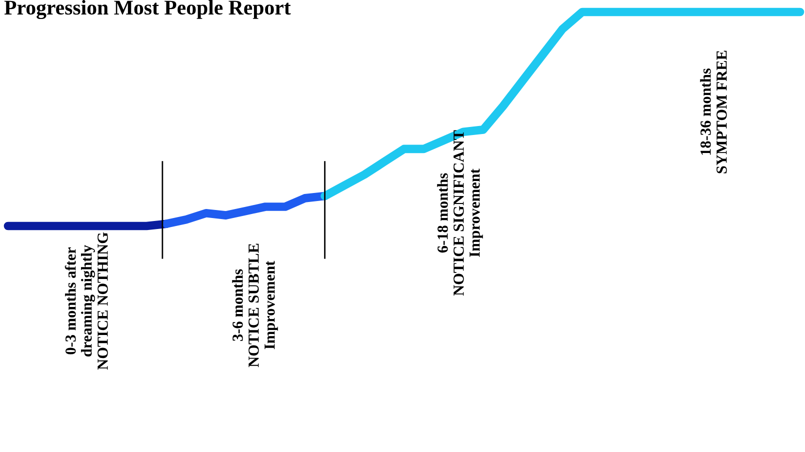  Describe the element at coordinates (147, 10) in the screenshot. I see `chart-title: Progression Most People Report` at that location.